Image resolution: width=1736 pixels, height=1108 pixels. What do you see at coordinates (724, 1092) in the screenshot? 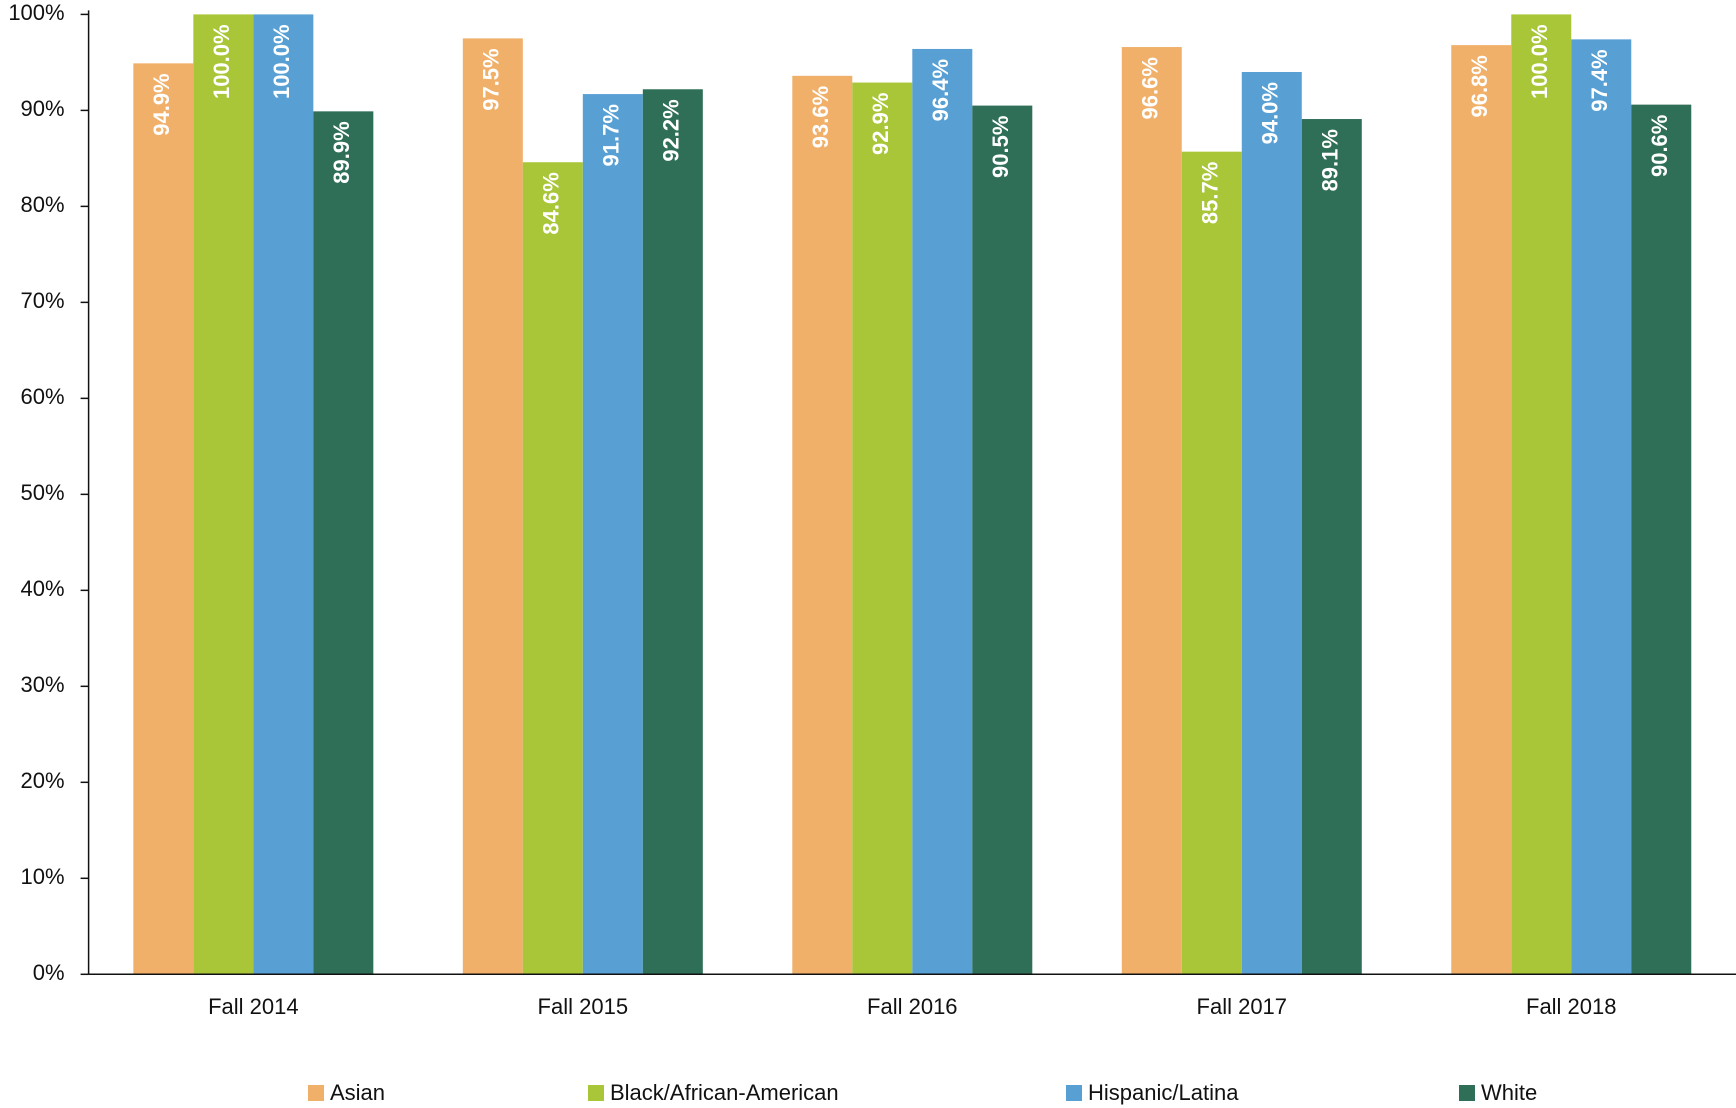
I see `legend-label: Black/African-American` at bounding box center [724, 1092].